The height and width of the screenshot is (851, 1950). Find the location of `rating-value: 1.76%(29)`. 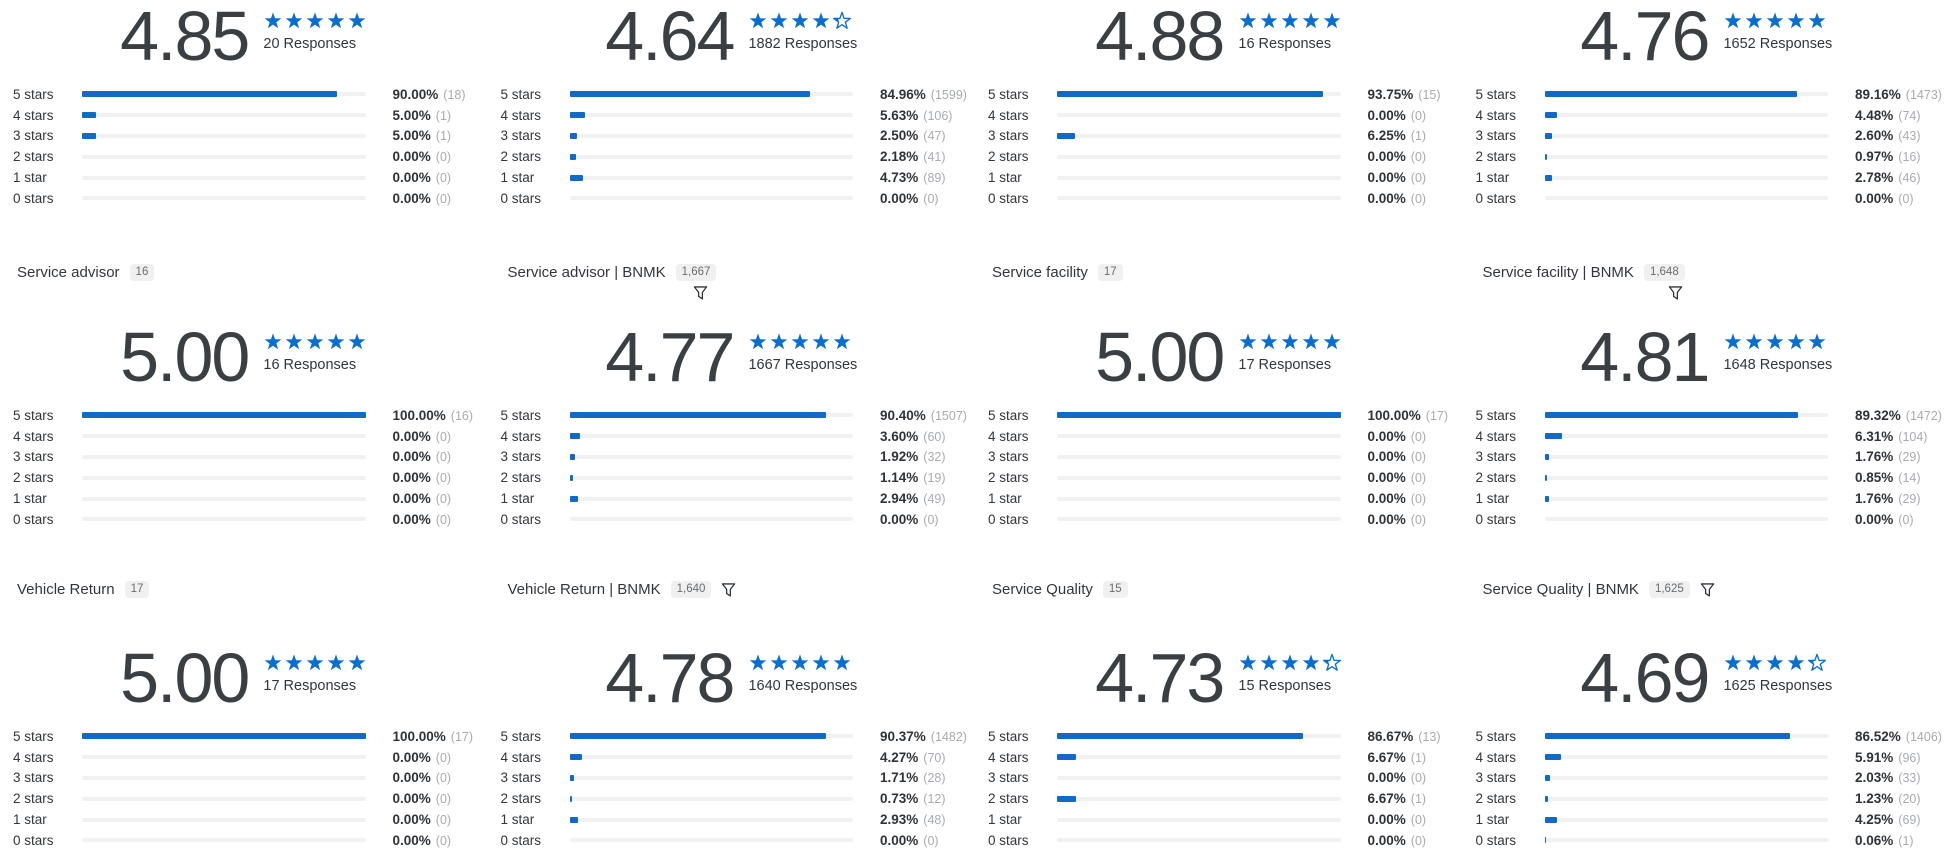

rating-value: 1.76%(29) is located at coordinates (1889, 456).